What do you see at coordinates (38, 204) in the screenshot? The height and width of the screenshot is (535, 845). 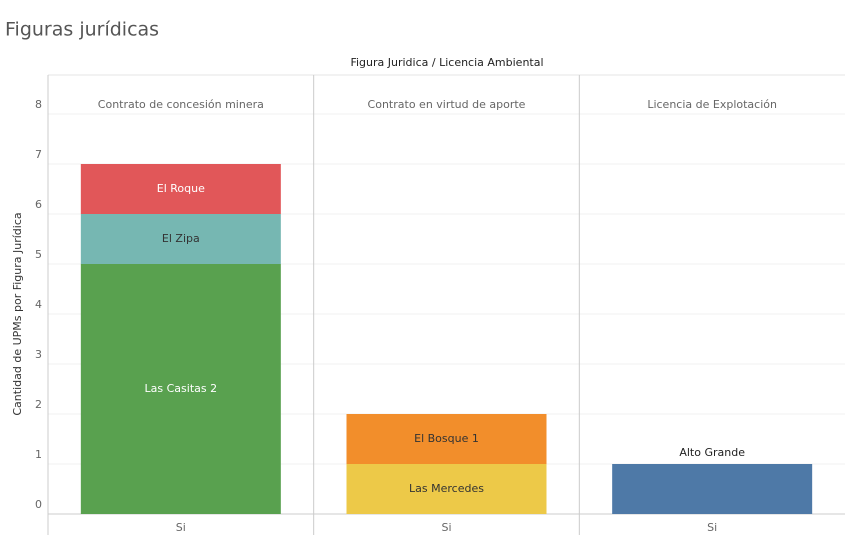 I see `y-tick-label: 6` at bounding box center [38, 204].